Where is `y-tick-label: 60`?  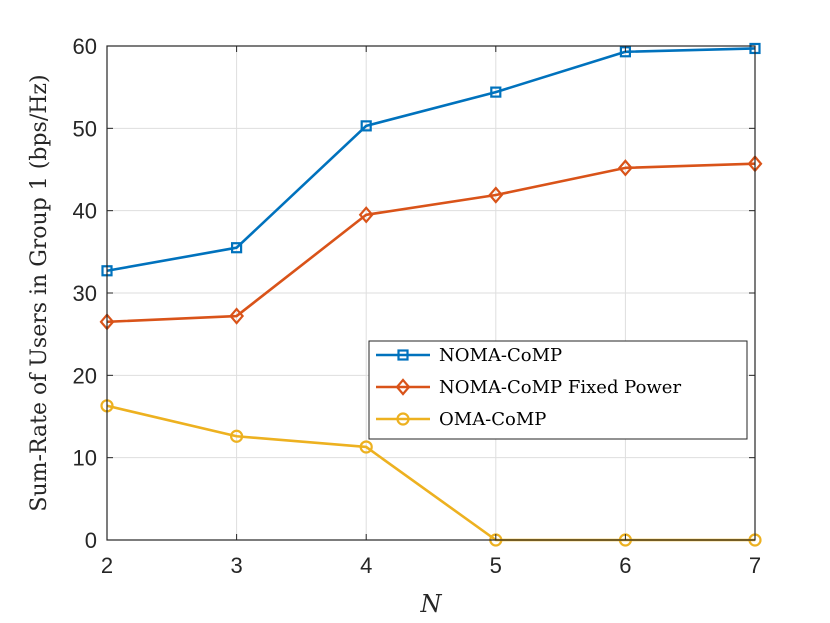 y-tick-label: 60 is located at coordinates (85, 46).